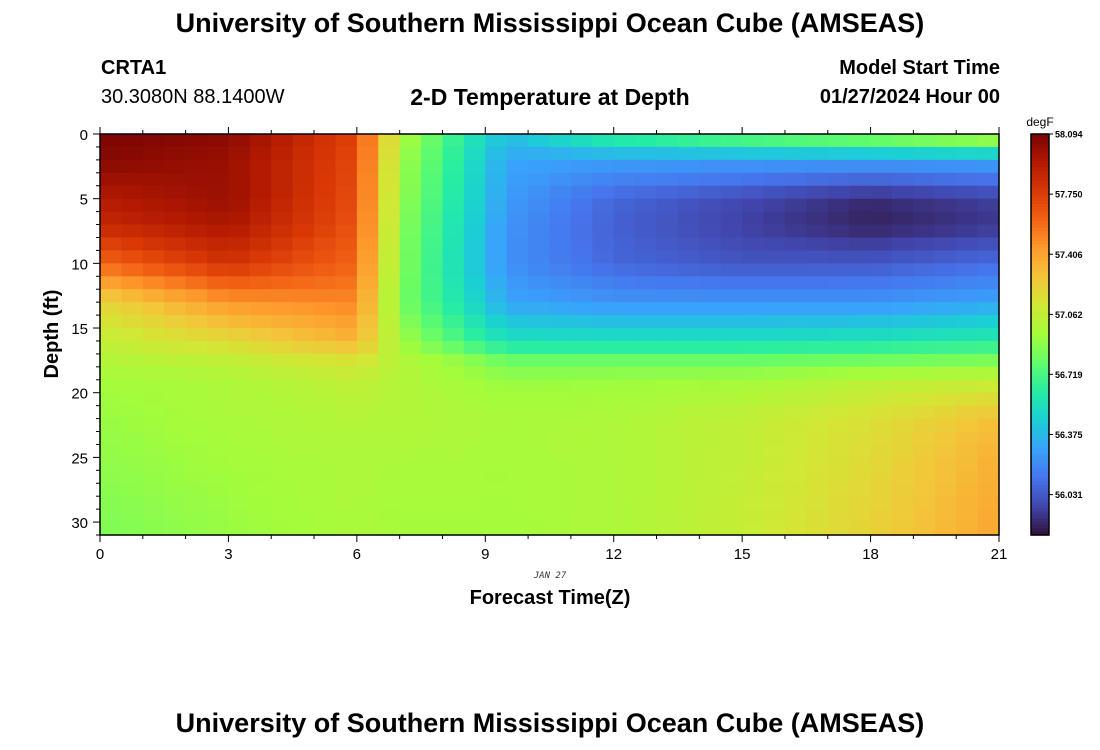  What do you see at coordinates (357, 554) in the screenshot?
I see `x-tick-label: 6` at bounding box center [357, 554].